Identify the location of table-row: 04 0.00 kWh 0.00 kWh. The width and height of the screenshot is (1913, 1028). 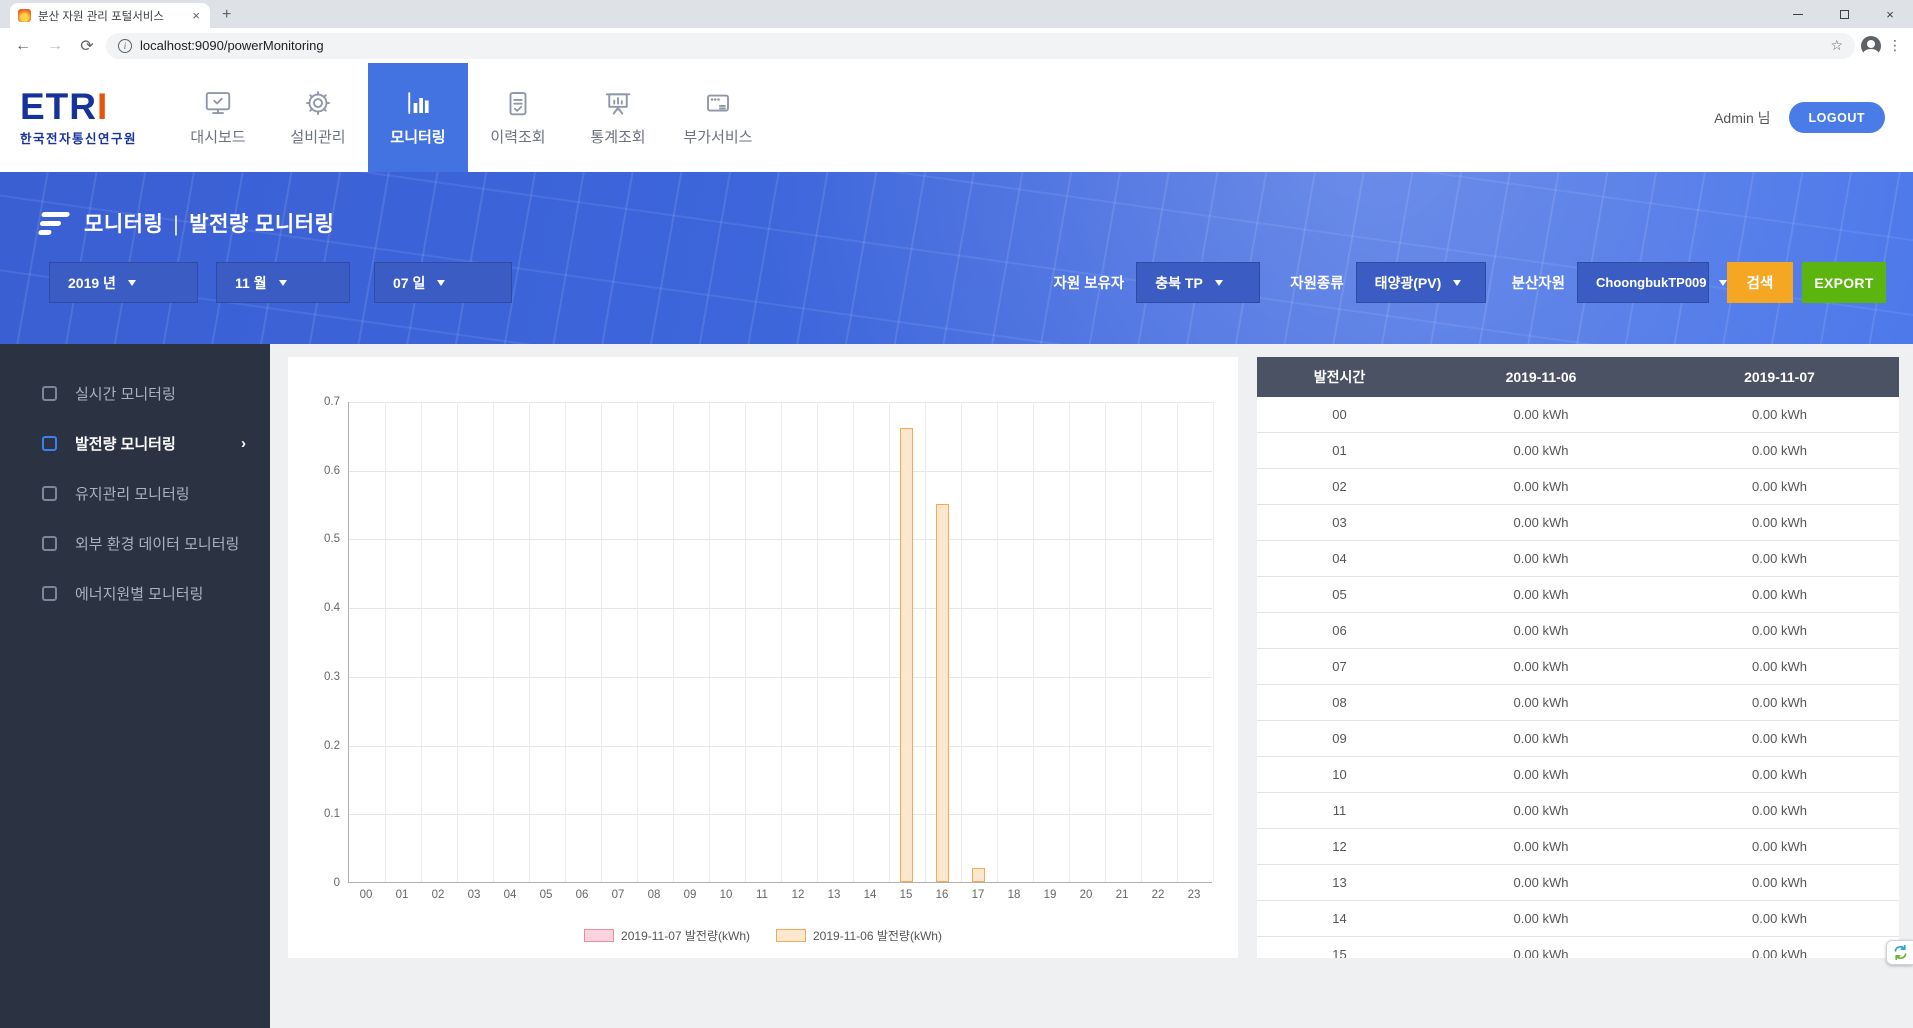
(1578, 559).